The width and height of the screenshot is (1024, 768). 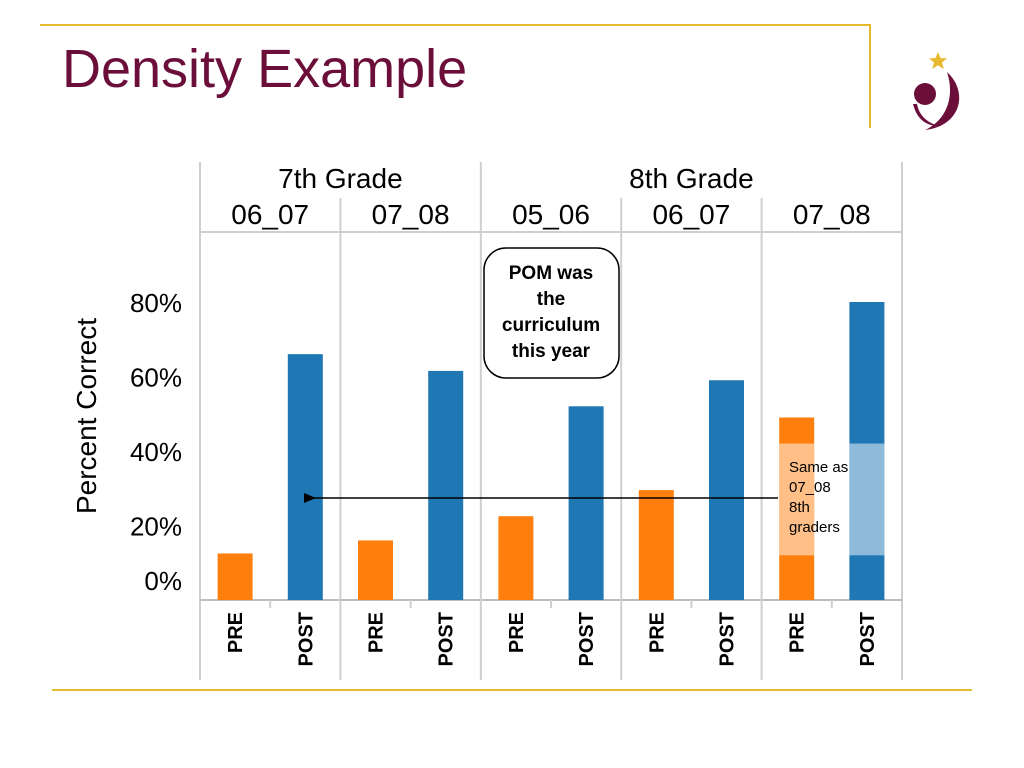 What do you see at coordinates (86, 416) in the screenshot?
I see `y-axis-label: Percent Correct` at bounding box center [86, 416].